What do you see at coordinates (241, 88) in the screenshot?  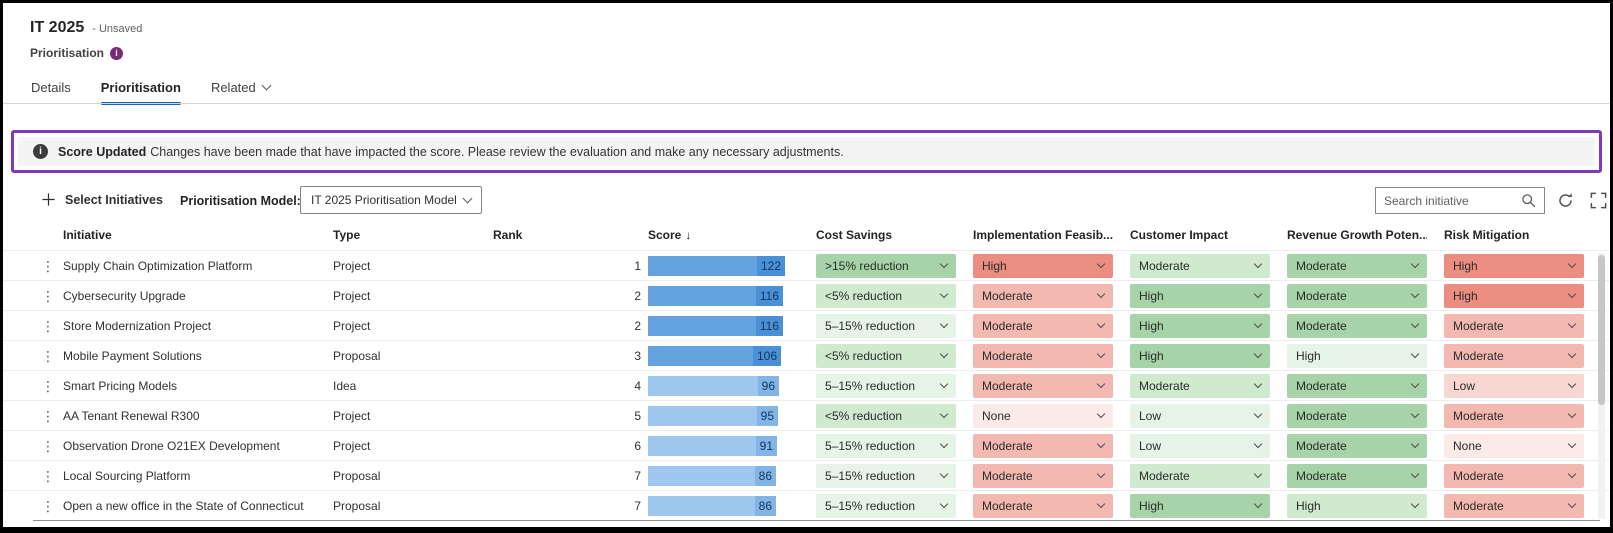 I see `tab-related: Related` at bounding box center [241, 88].